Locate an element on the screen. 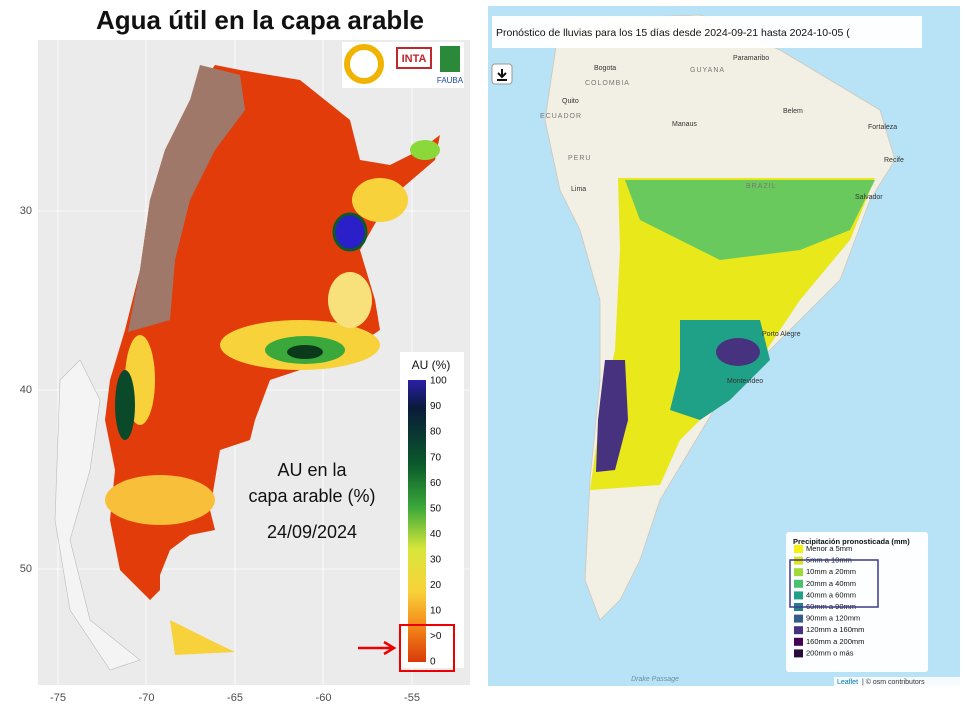 The height and width of the screenshot is (717, 964). title-box is located at coordinates (707, 32).